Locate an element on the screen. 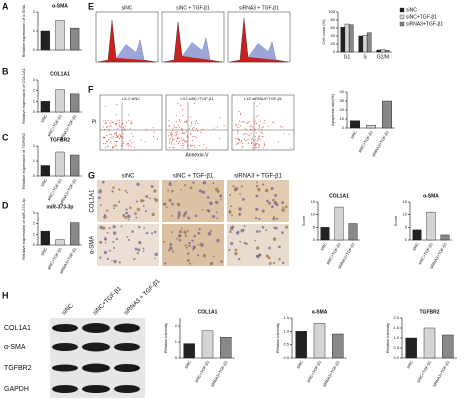 This screenshot has width=474, height=401. histogram-fill is located at coordinates (262, 51).